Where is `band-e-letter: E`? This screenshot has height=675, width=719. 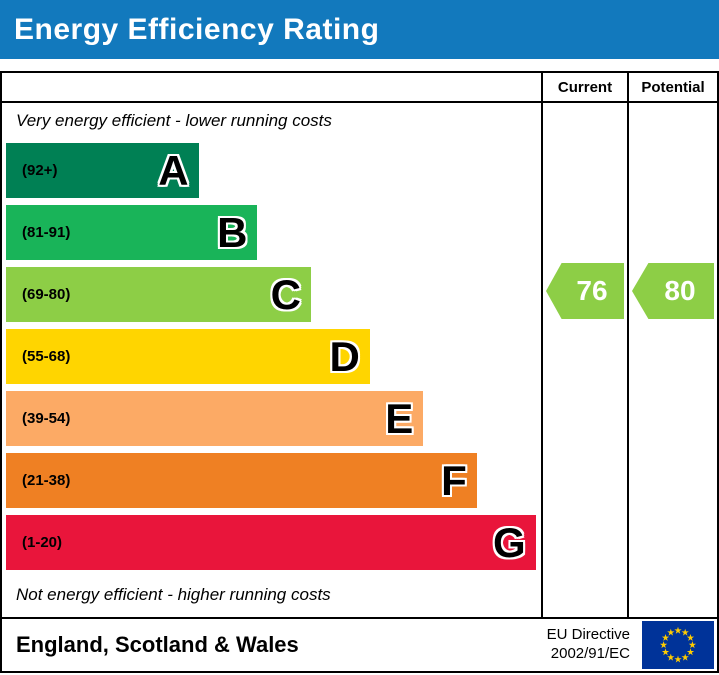
band-e-letter: E is located at coordinates (399, 418).